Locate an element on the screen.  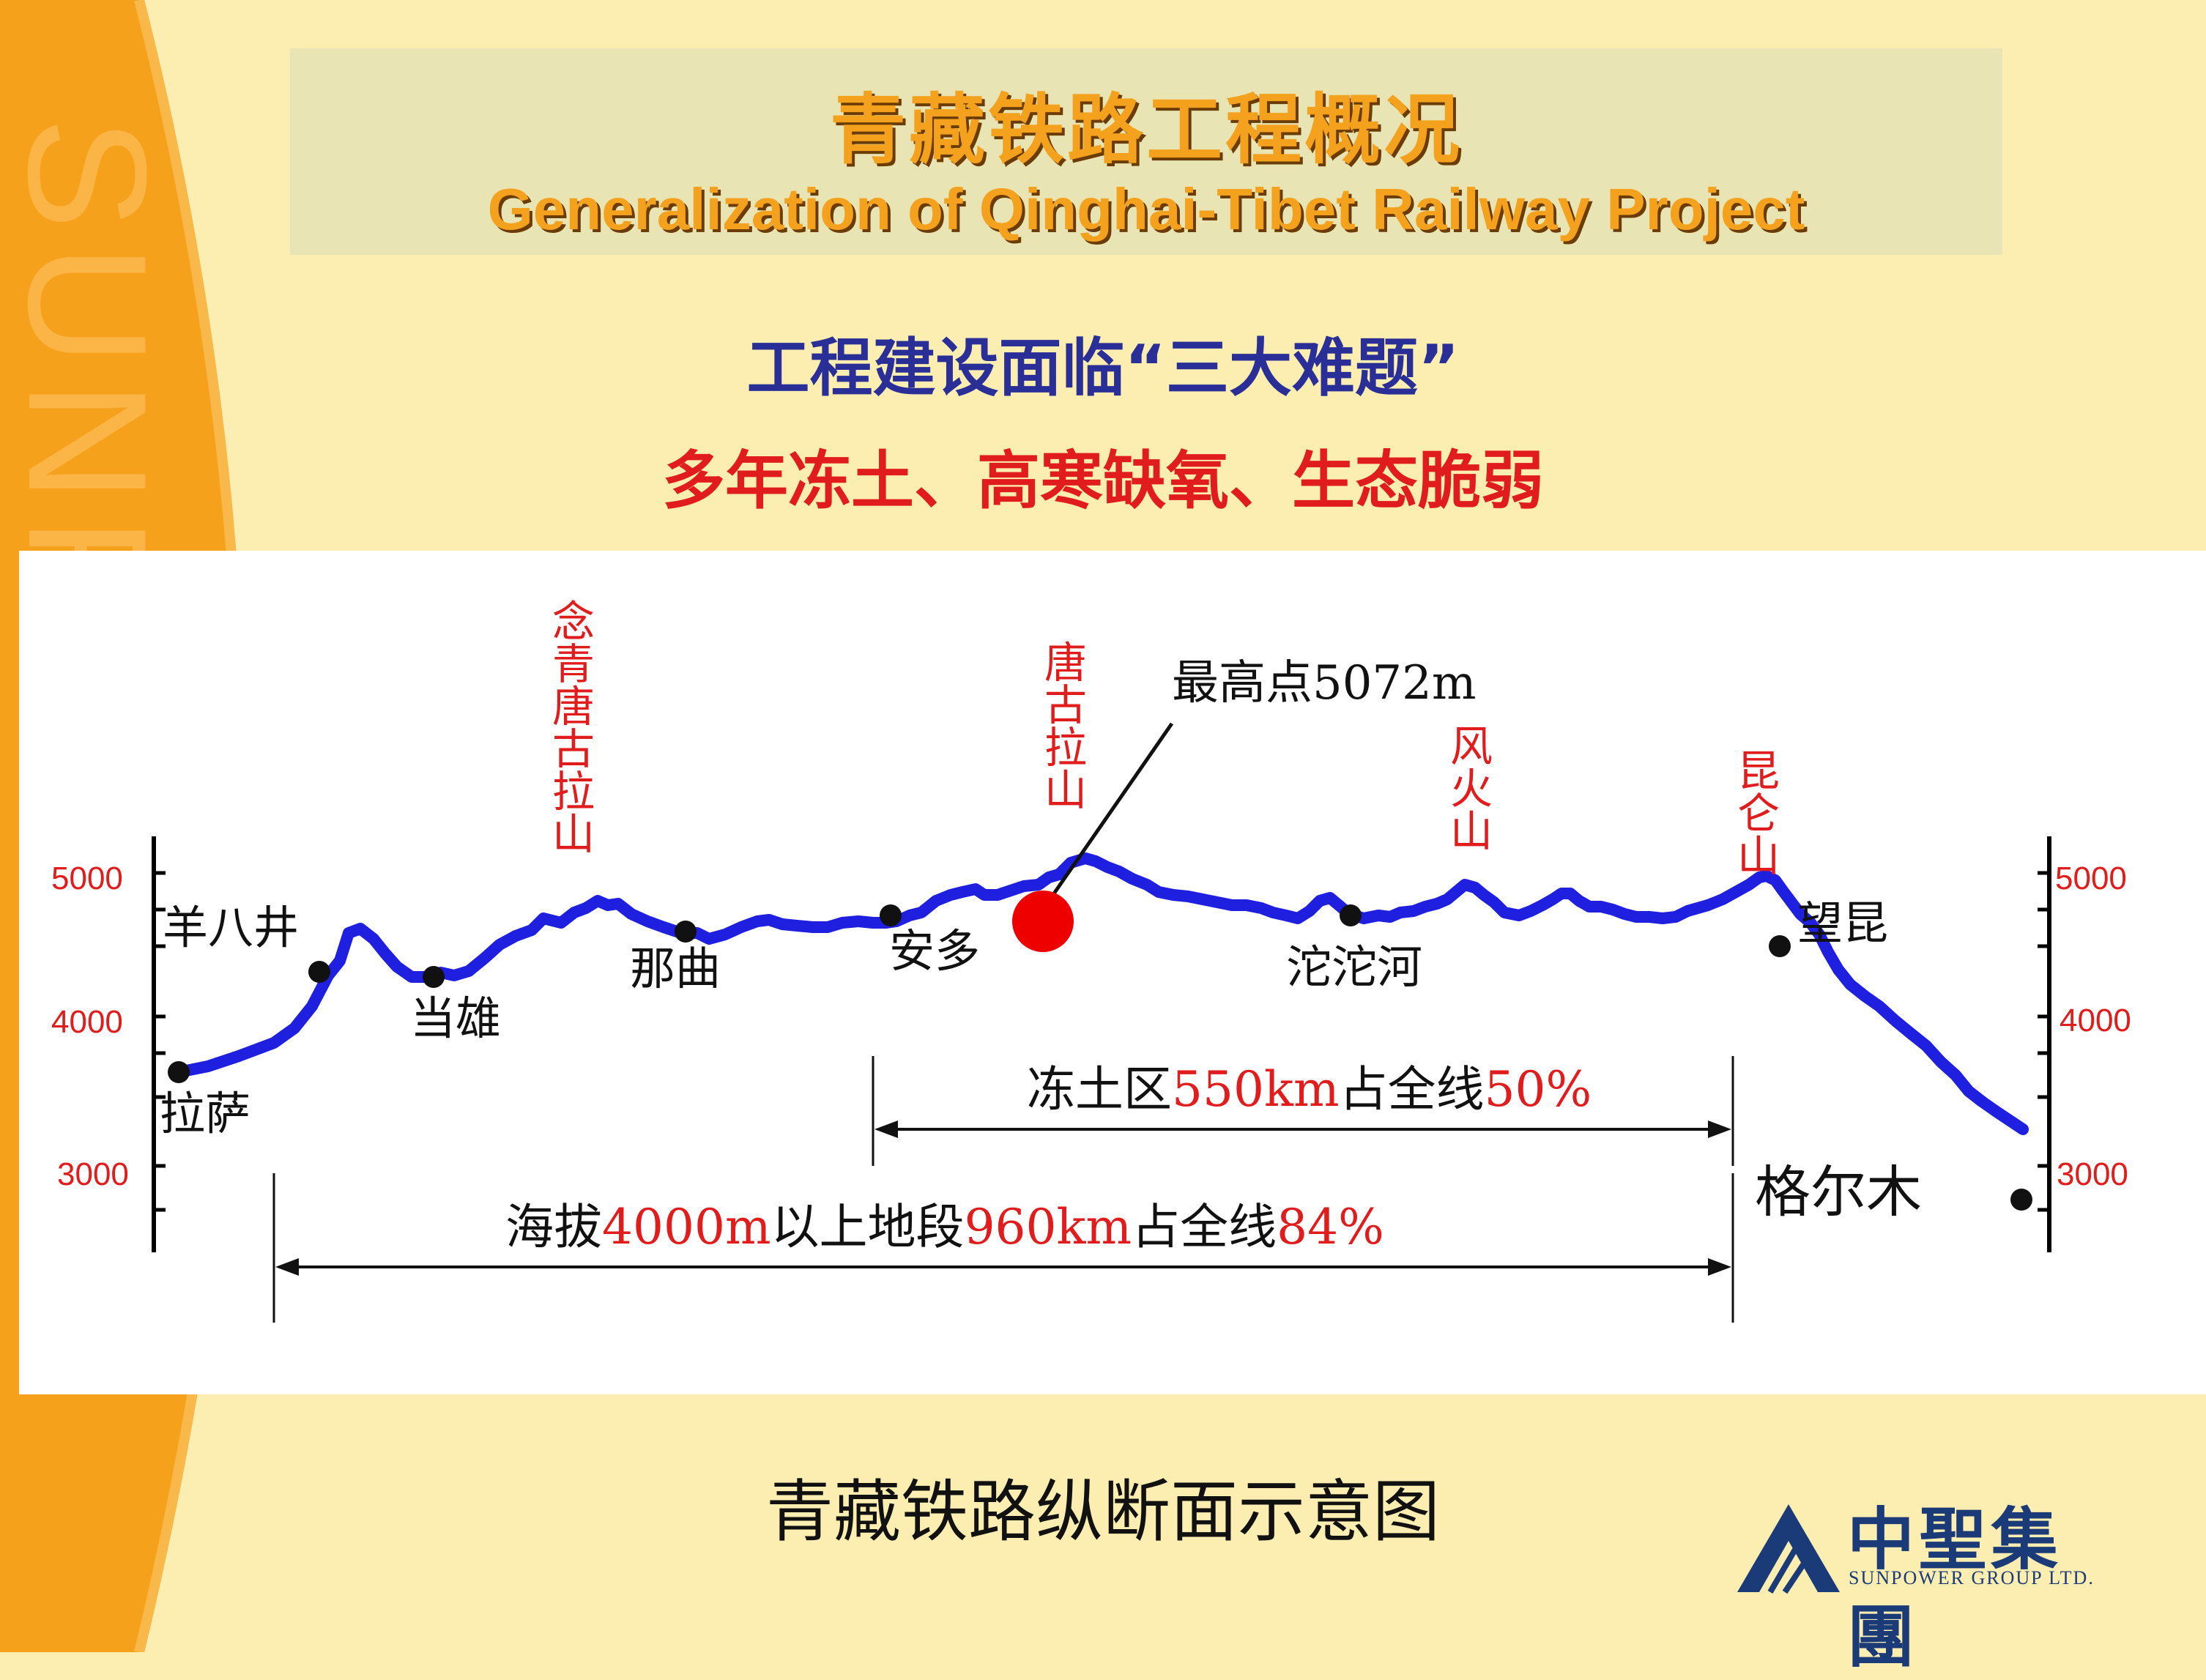
station-label-yangbajing: 羊八井 is located at coordinates (231, 927).